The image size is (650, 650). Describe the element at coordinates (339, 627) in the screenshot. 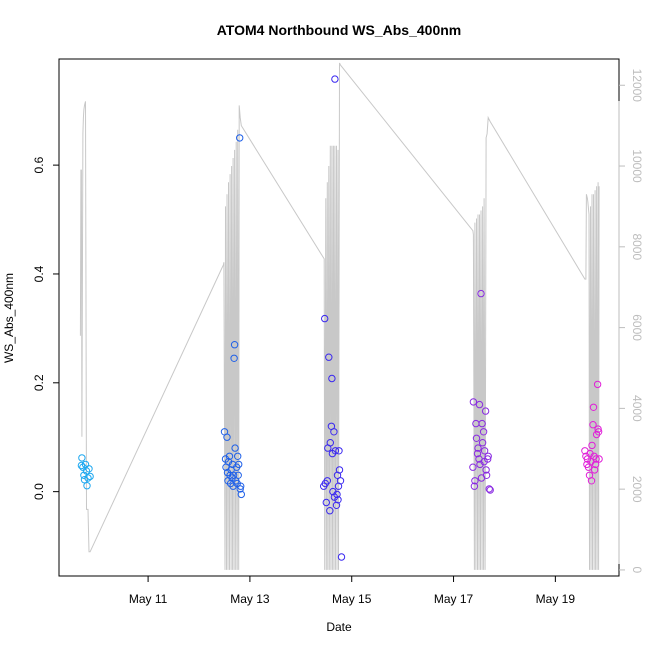

I see `x-axis-label: Date` at that location.